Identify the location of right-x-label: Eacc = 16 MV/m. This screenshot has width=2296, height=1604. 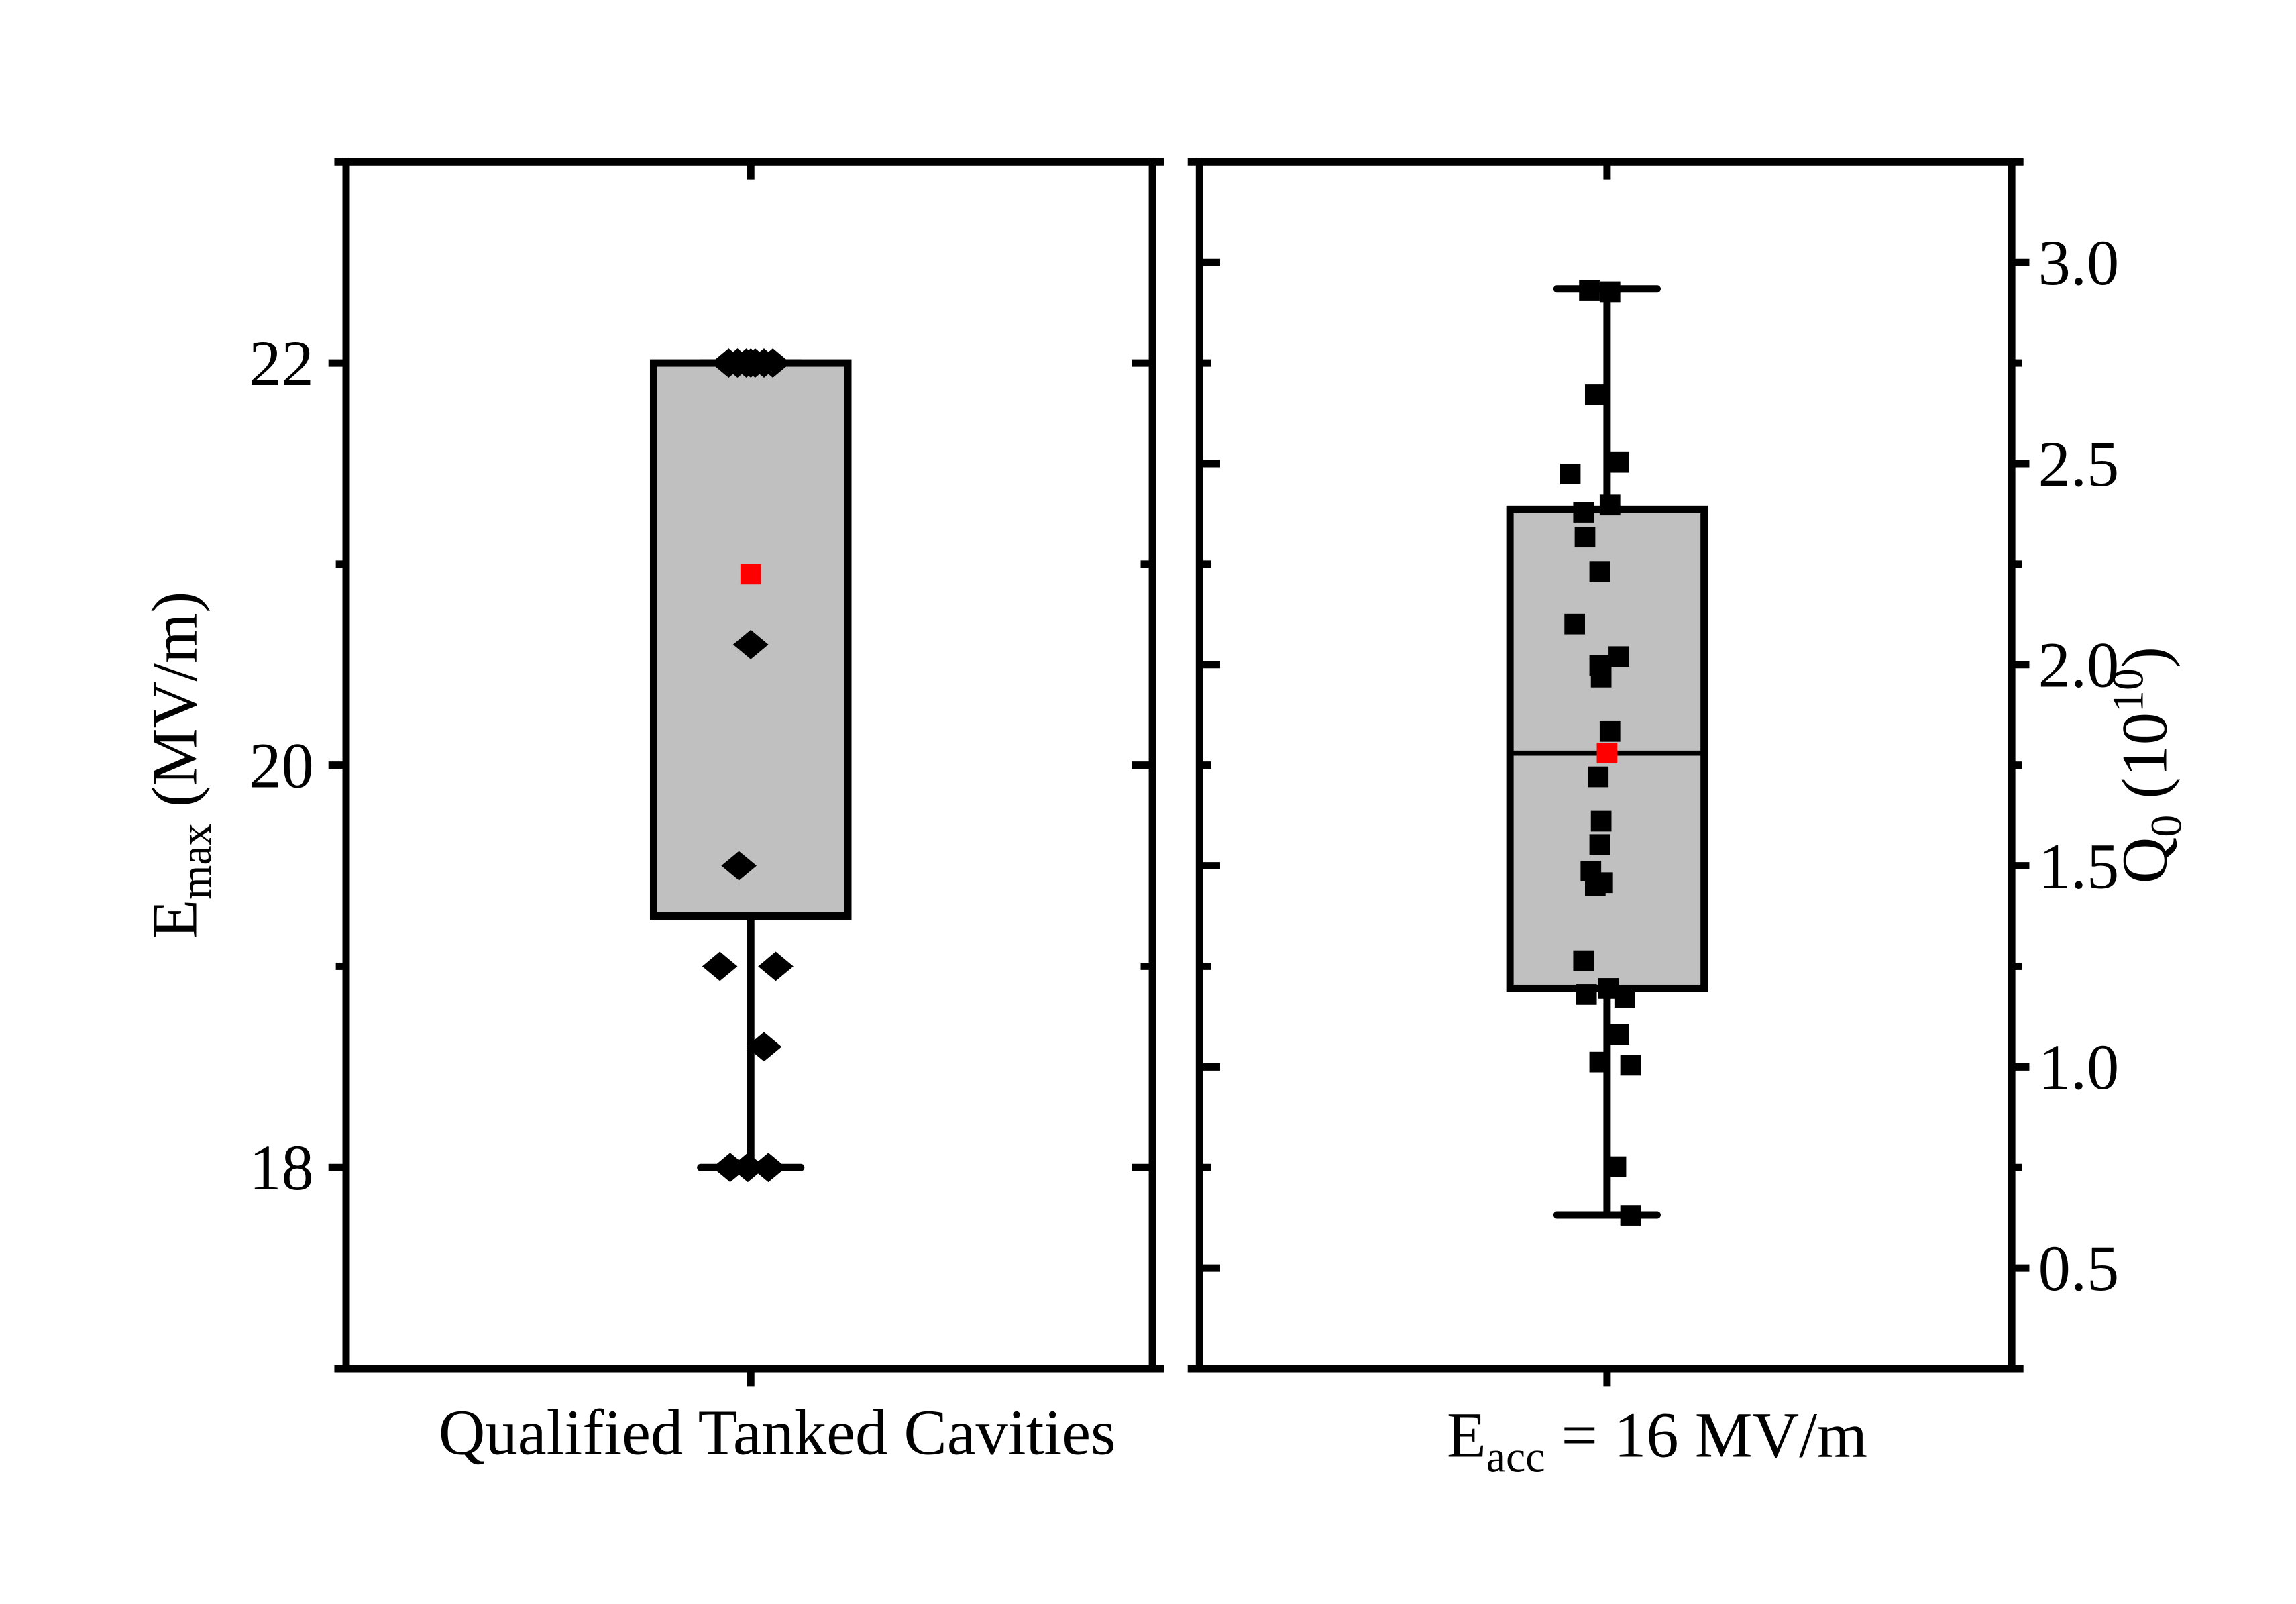
(1657, 1440).